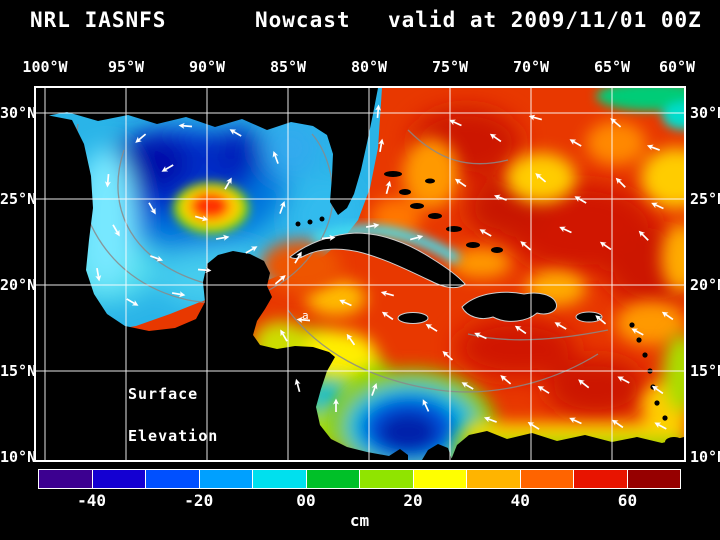  Describe the element at coordinates (306, 500) in the screenshot. I see `colorbar-tick-label: 00` at that location.